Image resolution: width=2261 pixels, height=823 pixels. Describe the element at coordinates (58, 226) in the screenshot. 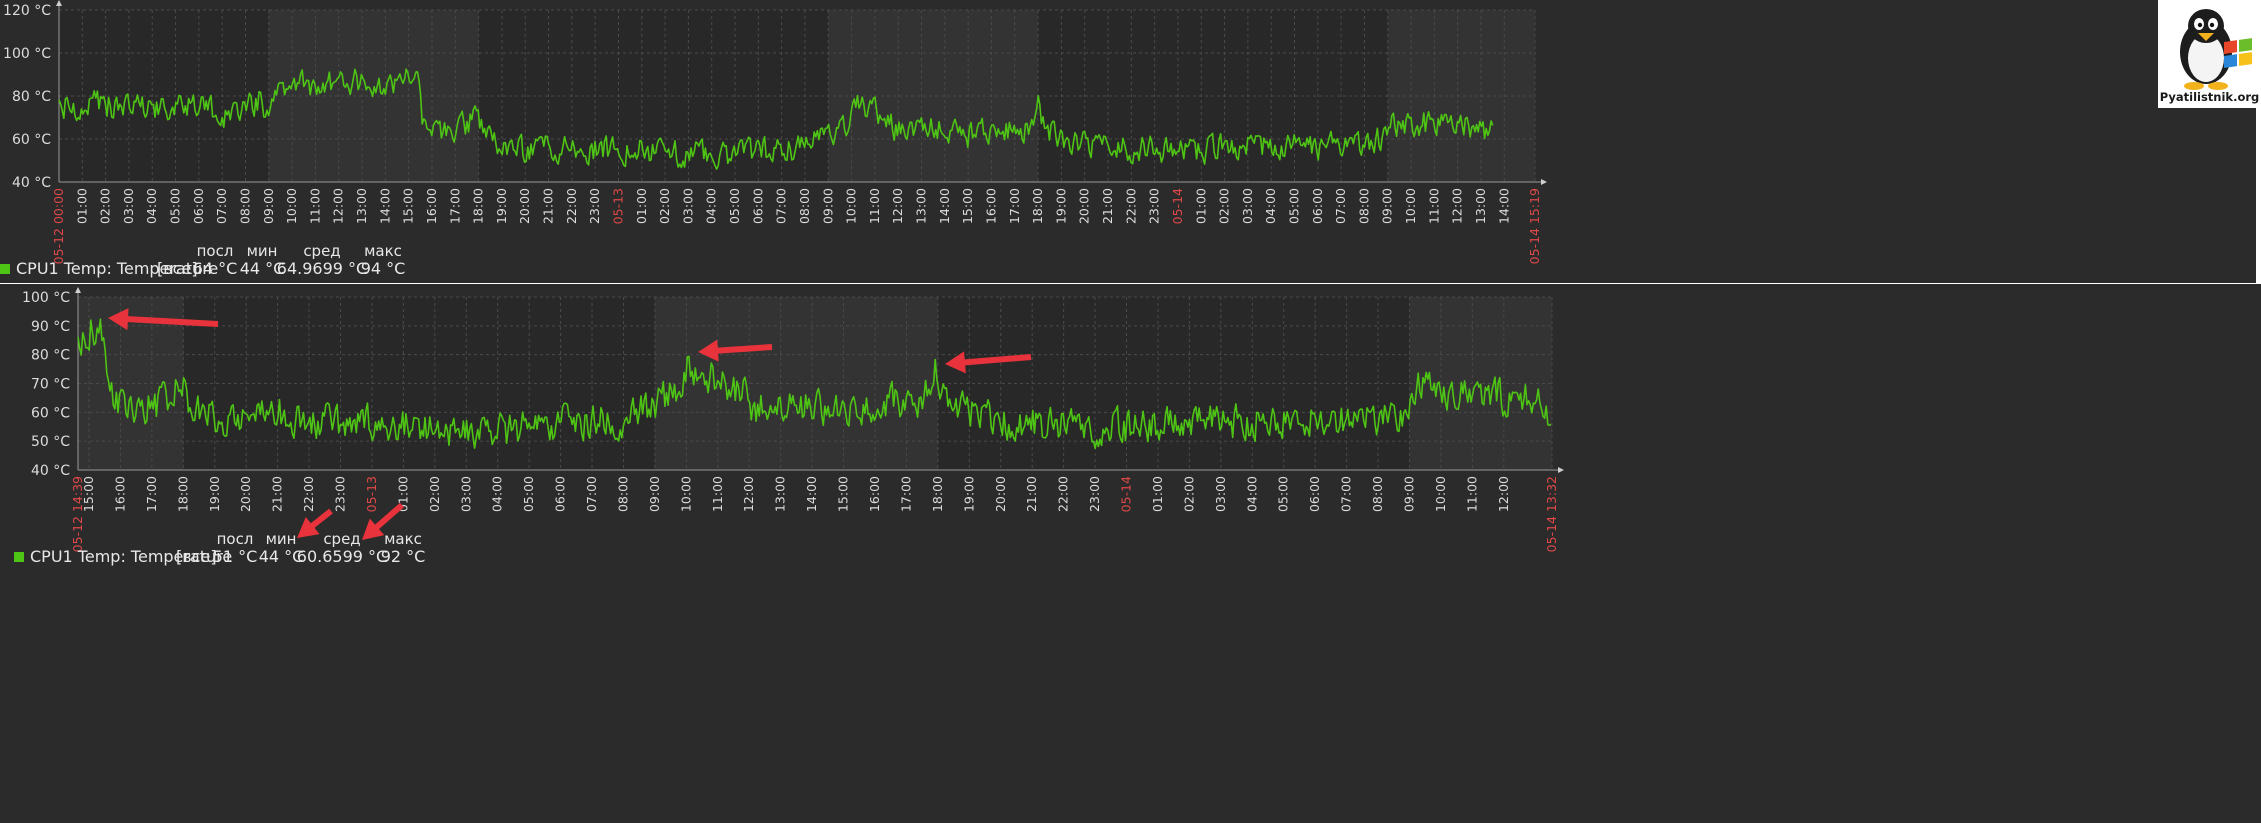

I see `x-tick-label: 05-12 00:00` at that location.